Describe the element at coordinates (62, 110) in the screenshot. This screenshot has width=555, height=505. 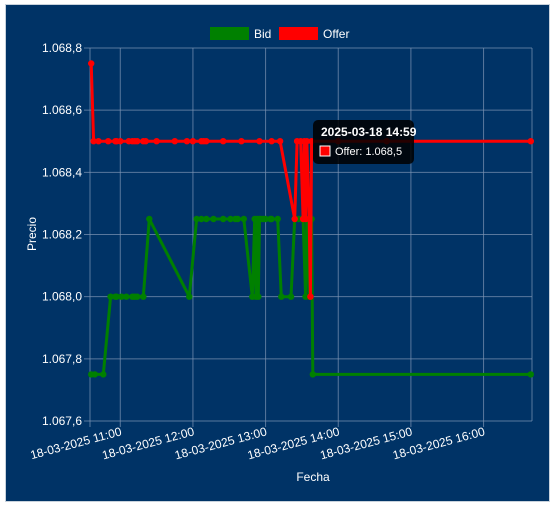
I see `y-tick-label: 1.068,6` at that location.